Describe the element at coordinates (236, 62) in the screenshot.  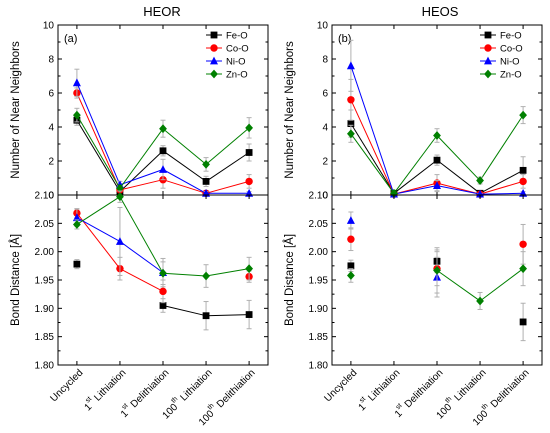
I see `legend-label: Ni-O` at that location.